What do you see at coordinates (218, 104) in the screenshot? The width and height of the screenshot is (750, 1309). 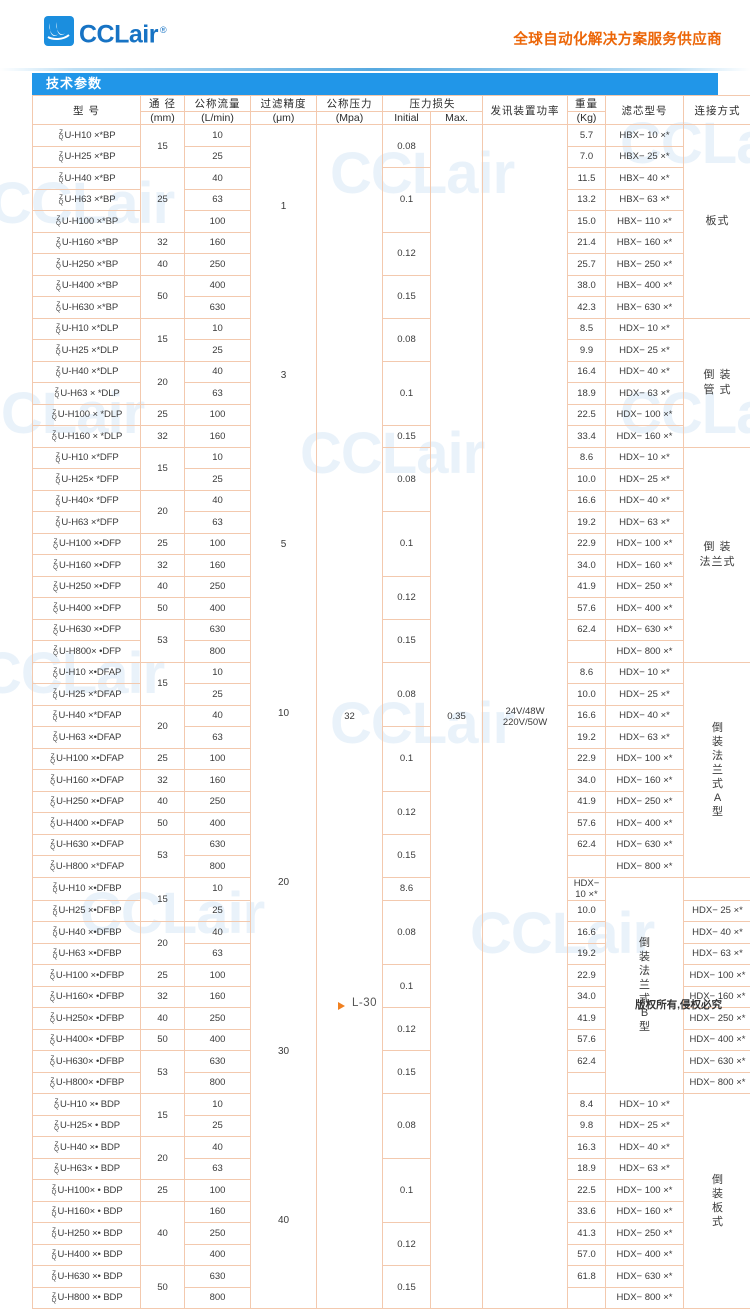 I see `col-header-flow: 公称流量` at bounding box center [218, 104].